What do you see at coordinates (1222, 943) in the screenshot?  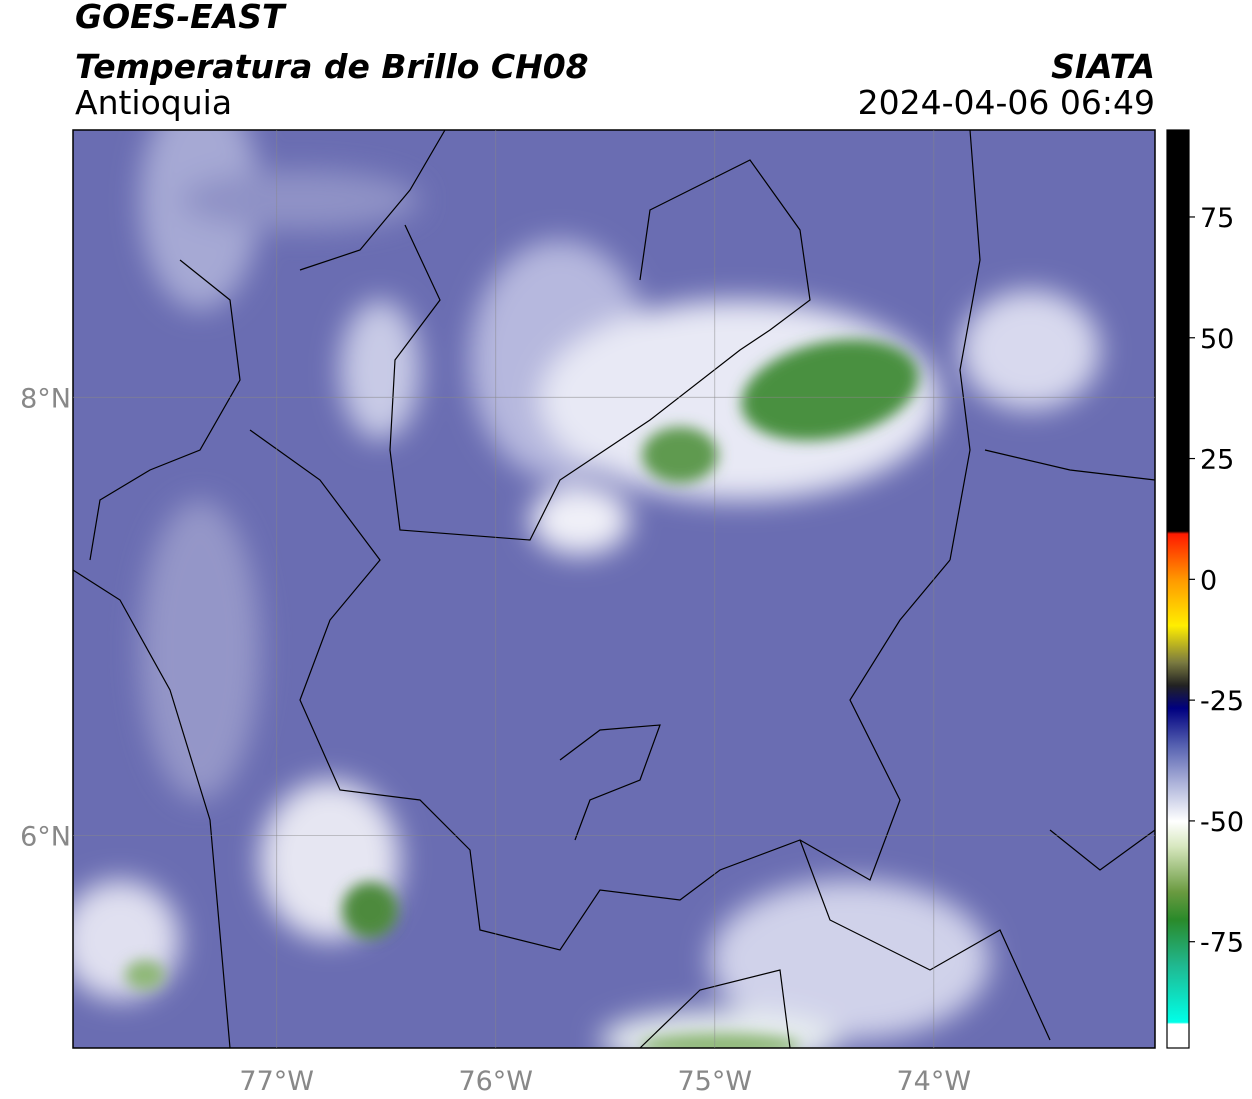 I see `colorbar-tick-label: -75` at bounding box center [1222, 943].